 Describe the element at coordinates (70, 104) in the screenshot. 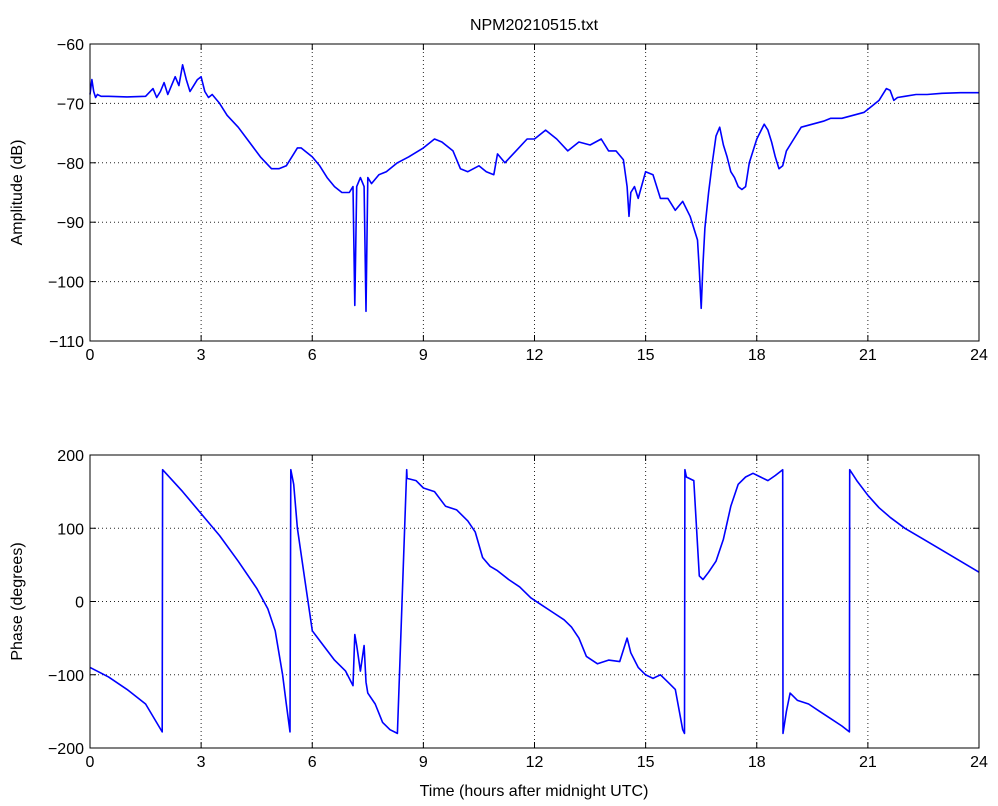

I see `amplitude-y-tick-label: −70` at that location.